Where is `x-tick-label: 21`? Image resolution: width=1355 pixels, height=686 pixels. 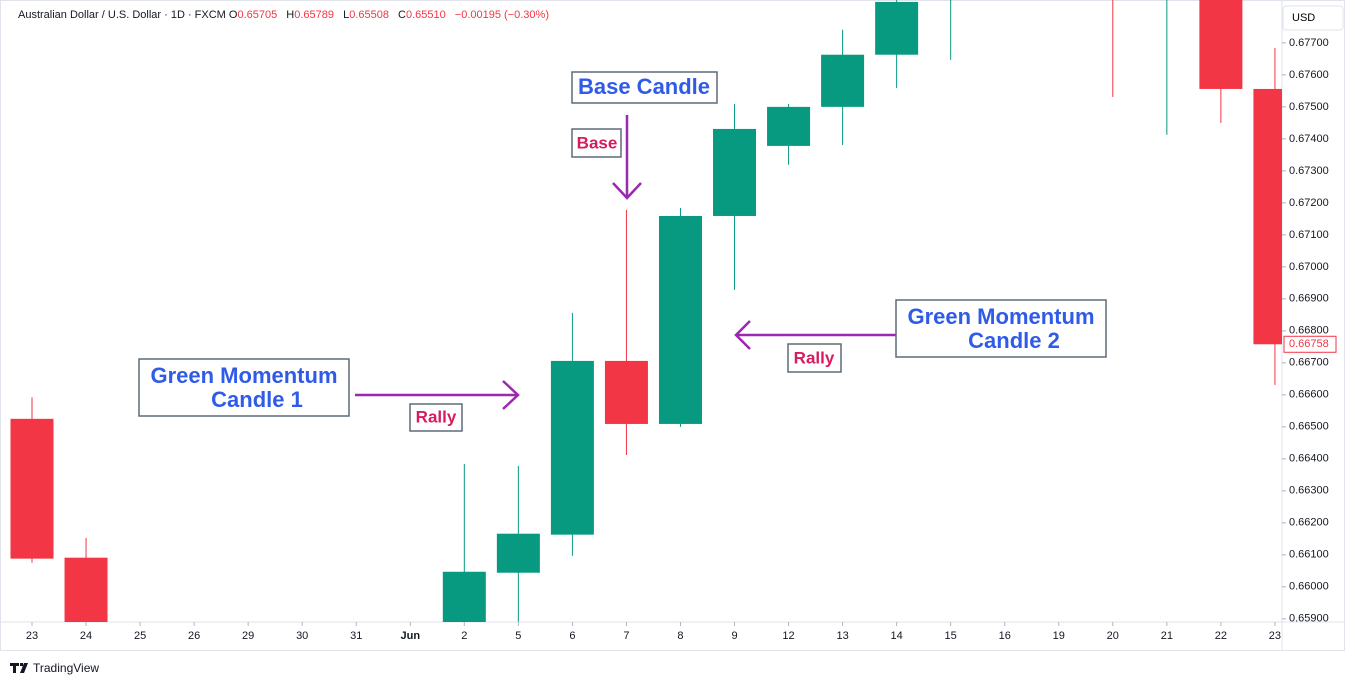
x-tick-label: 21 is located at coordinates (1167, 636).